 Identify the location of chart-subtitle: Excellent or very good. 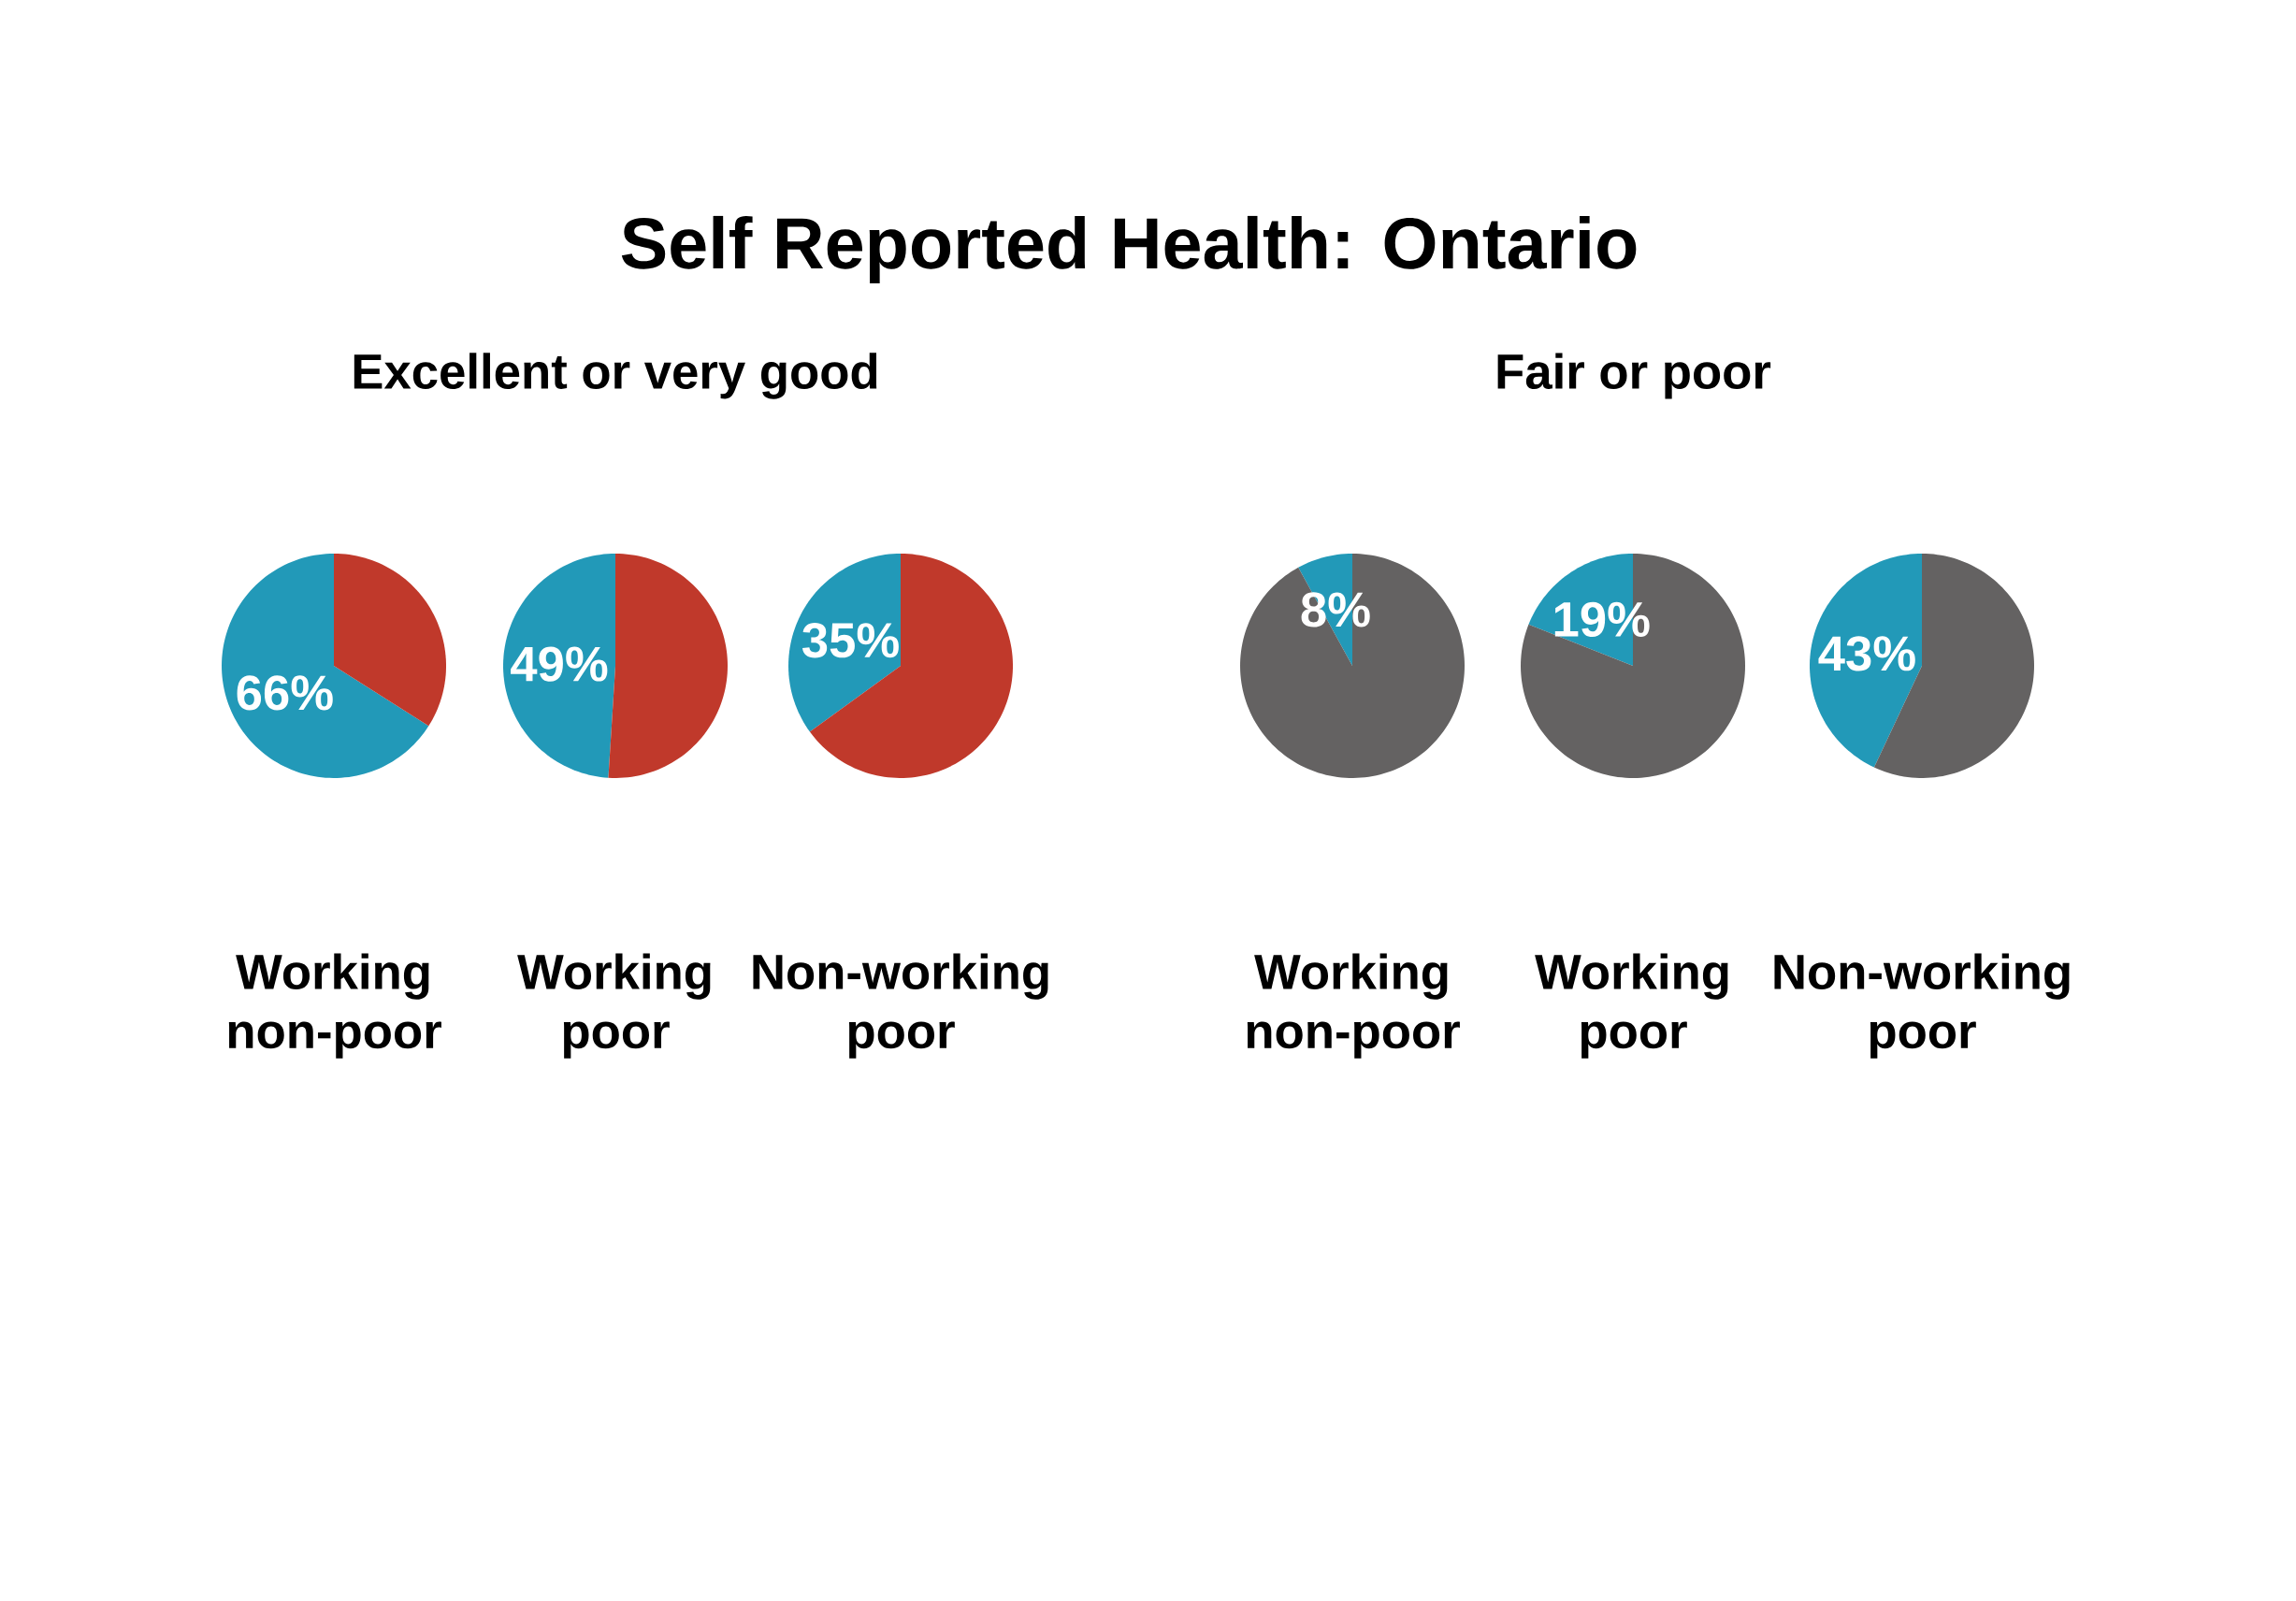
(615, 376).